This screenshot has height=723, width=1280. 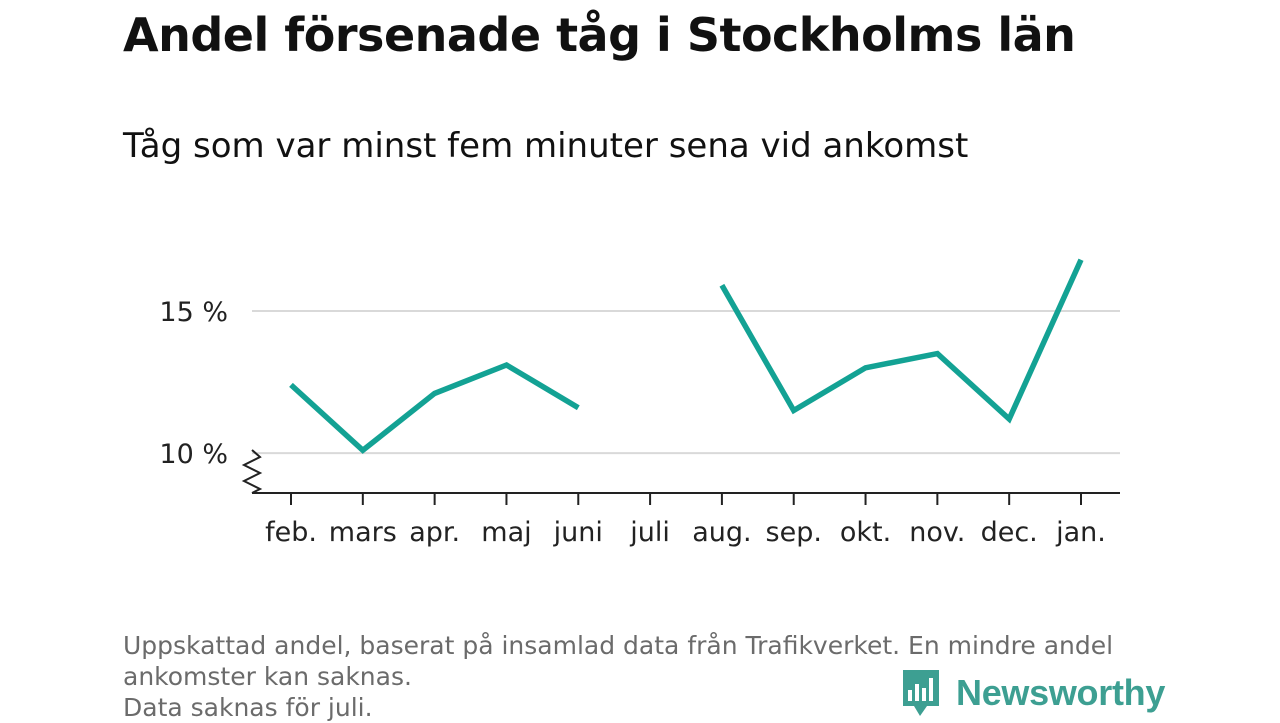 I want to click on y-tick-label: 15 %, so click(x=193, y=312).